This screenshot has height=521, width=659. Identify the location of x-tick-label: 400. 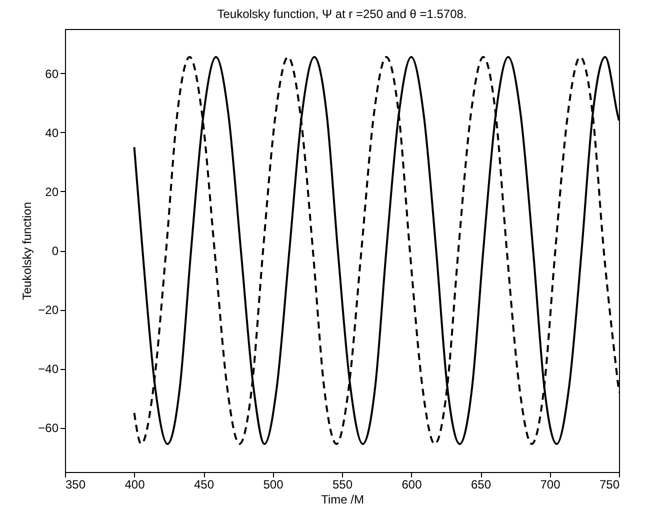
(135, 485).